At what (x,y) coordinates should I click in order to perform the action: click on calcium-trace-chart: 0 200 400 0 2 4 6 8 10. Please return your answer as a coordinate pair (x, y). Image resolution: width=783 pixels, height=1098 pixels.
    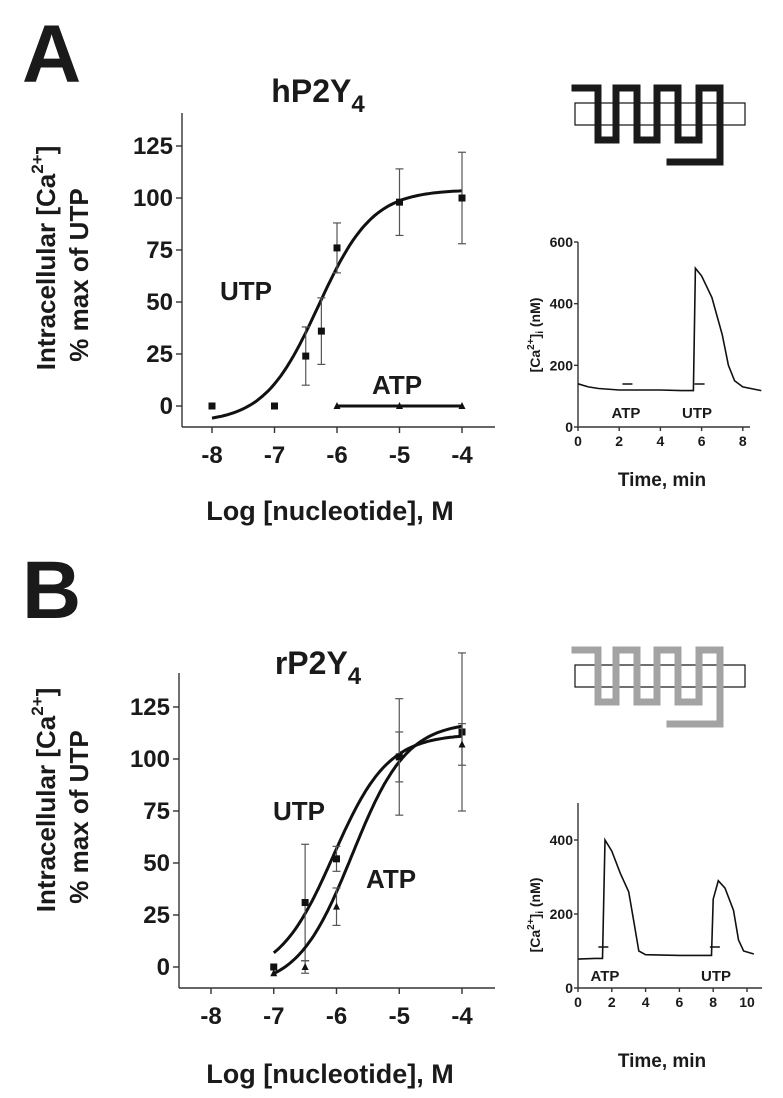
    Looking at the image, I should click on (656, 906).